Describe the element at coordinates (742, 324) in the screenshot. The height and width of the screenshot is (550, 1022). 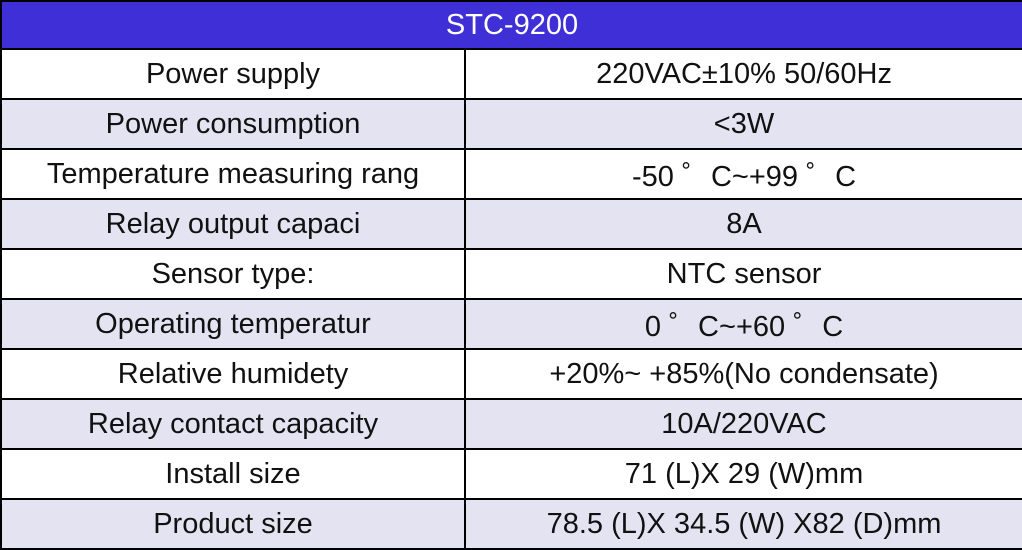
I see `spec-value: 0 ゜C~+60 ゜C` at that location.